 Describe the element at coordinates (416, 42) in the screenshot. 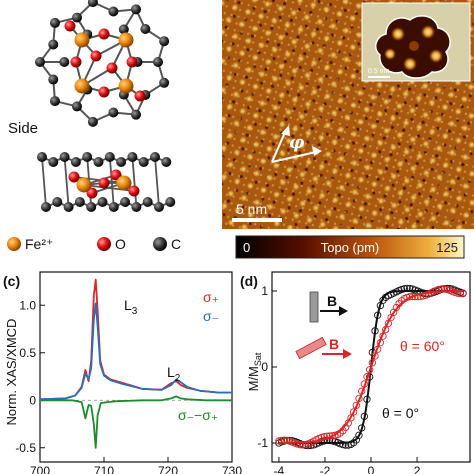

I see `stm-inset: 0.5 nm` at that location.